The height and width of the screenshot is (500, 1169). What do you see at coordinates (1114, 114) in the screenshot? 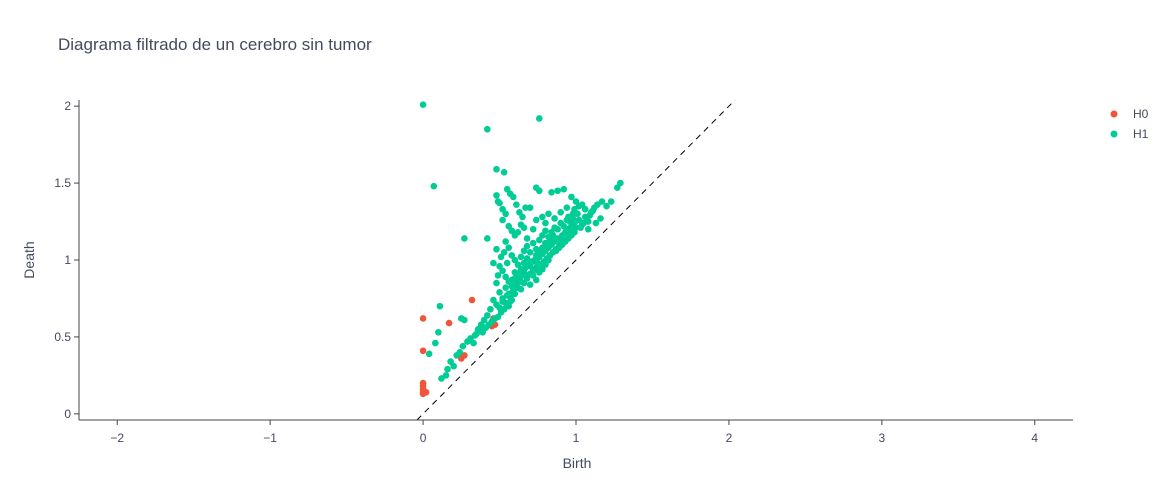
I see `legend-marker-h0` at bounding box center [1114, 114].